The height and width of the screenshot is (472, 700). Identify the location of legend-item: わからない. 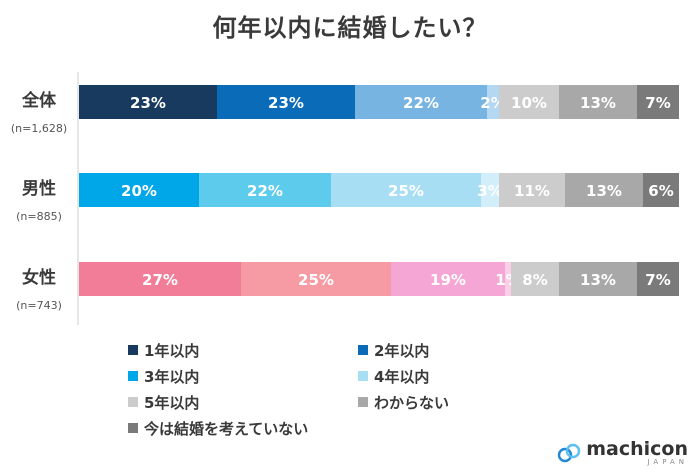
(403, 402).